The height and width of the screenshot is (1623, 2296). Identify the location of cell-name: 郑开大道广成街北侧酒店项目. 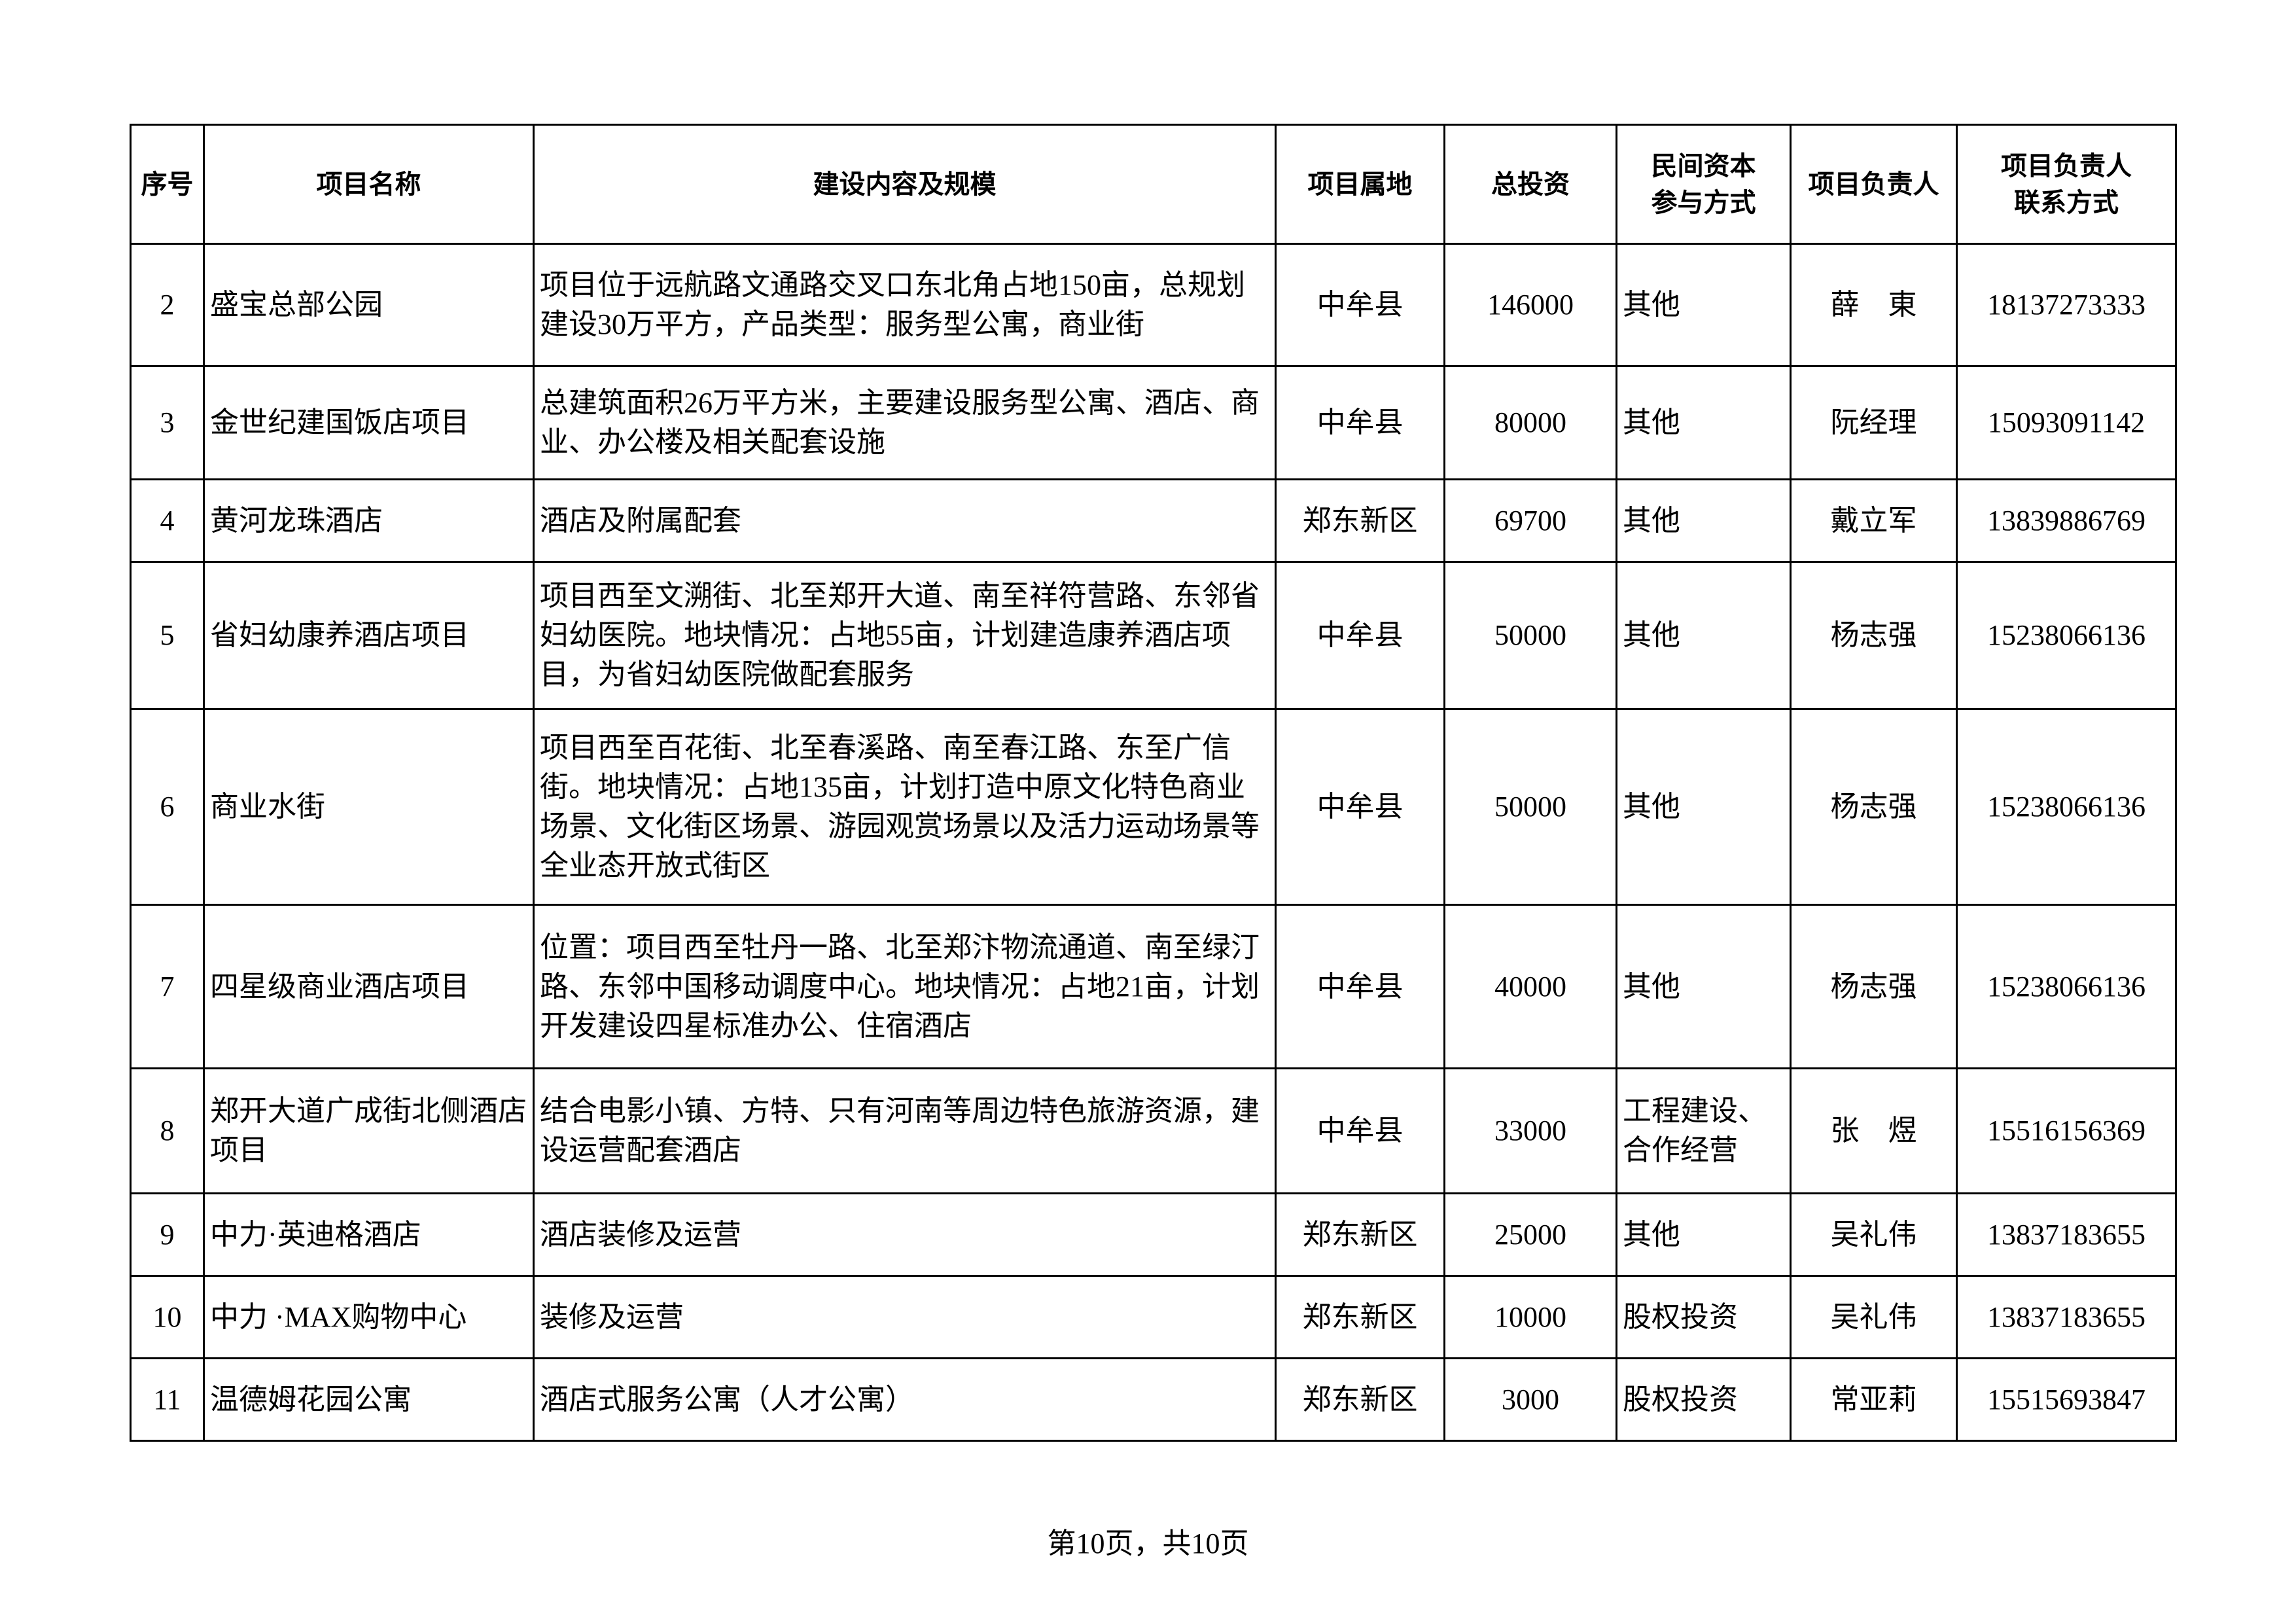
(369, 1130).